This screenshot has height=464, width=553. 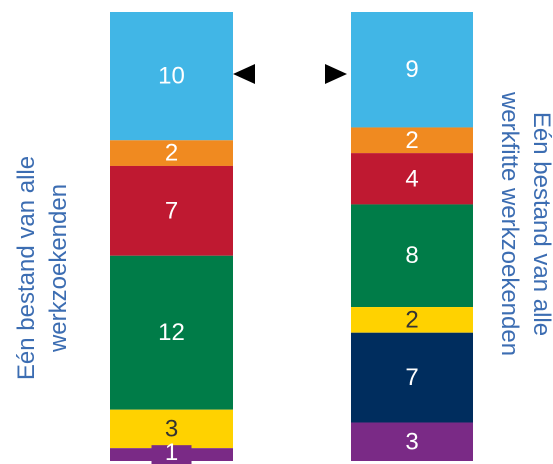 I want to click on bar-1-segment-1-value-label: 10, so click(x=171, y=76).